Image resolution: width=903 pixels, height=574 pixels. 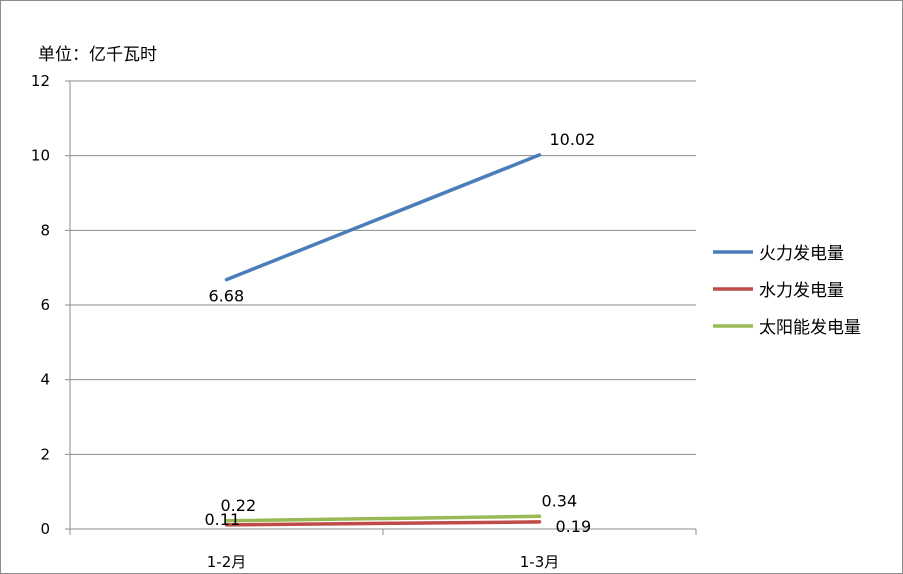 I want to click on x-axis-ticks: 1-2月 1-3月, so click(x=383, y=562).